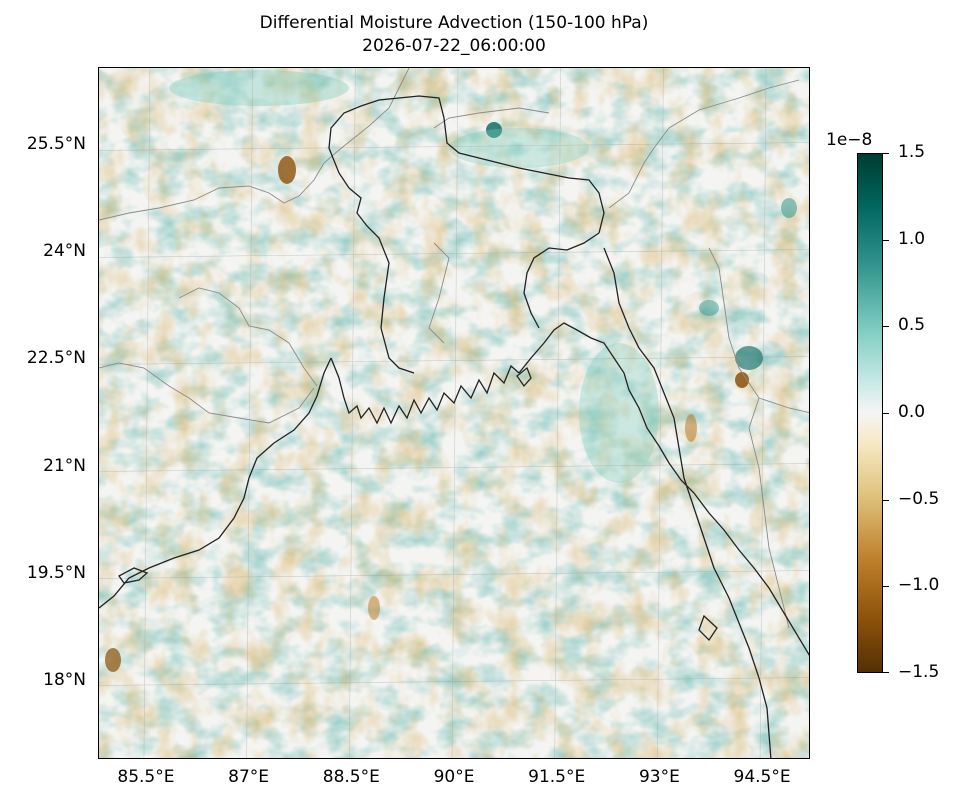 This screenshot has width=962, height=805. I want to click on lat-tick-label: 25.5°N, so click(56, 144).